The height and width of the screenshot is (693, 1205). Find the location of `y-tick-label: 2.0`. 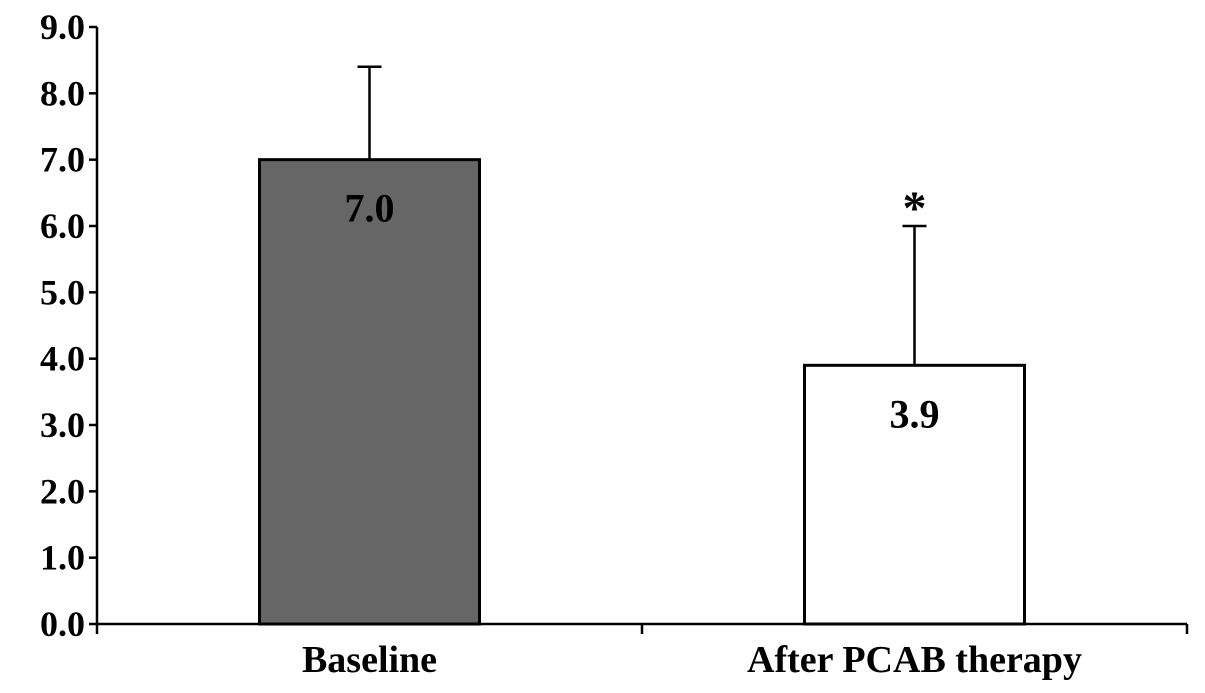

y-tick-label: 2.0 is located at coordinates (62, 491).